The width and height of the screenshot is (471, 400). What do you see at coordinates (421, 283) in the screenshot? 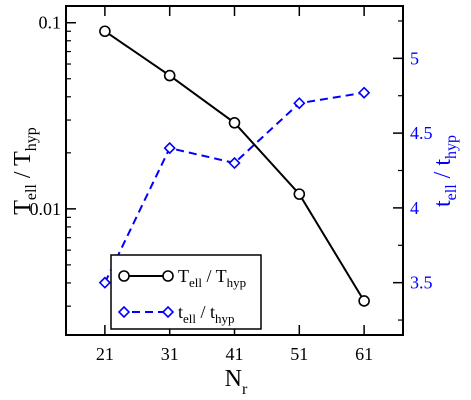
I see `y-right-tick-label: 3.5` at bounding box center [421, 283].